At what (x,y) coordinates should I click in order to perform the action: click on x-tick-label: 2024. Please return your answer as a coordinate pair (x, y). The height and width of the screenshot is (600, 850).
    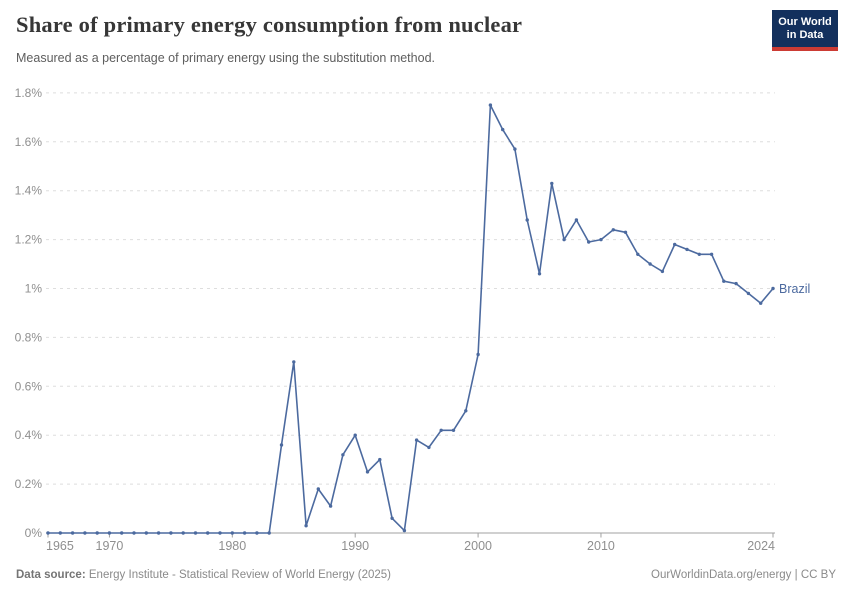
    Looking at the image, I should click on (761, 546).